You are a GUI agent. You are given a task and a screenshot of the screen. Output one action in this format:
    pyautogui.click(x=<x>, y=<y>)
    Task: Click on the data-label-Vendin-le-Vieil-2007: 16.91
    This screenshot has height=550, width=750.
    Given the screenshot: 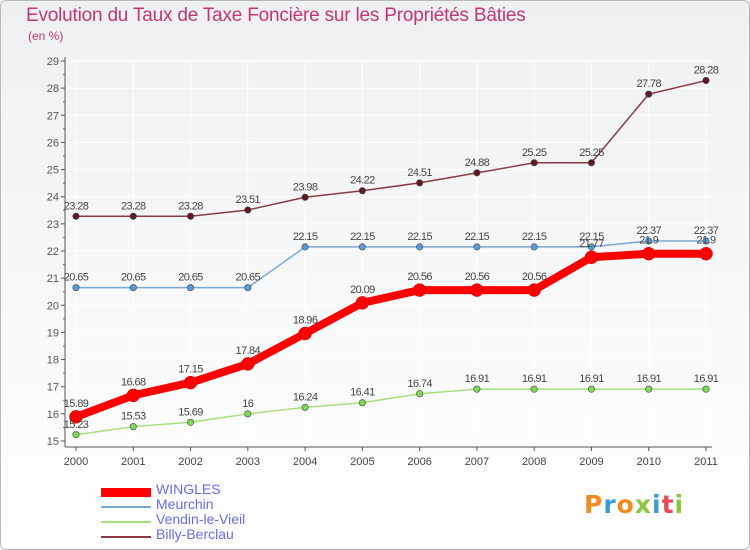 What is the action you would take?
    pyautogui.click(x=477, y=379)
    